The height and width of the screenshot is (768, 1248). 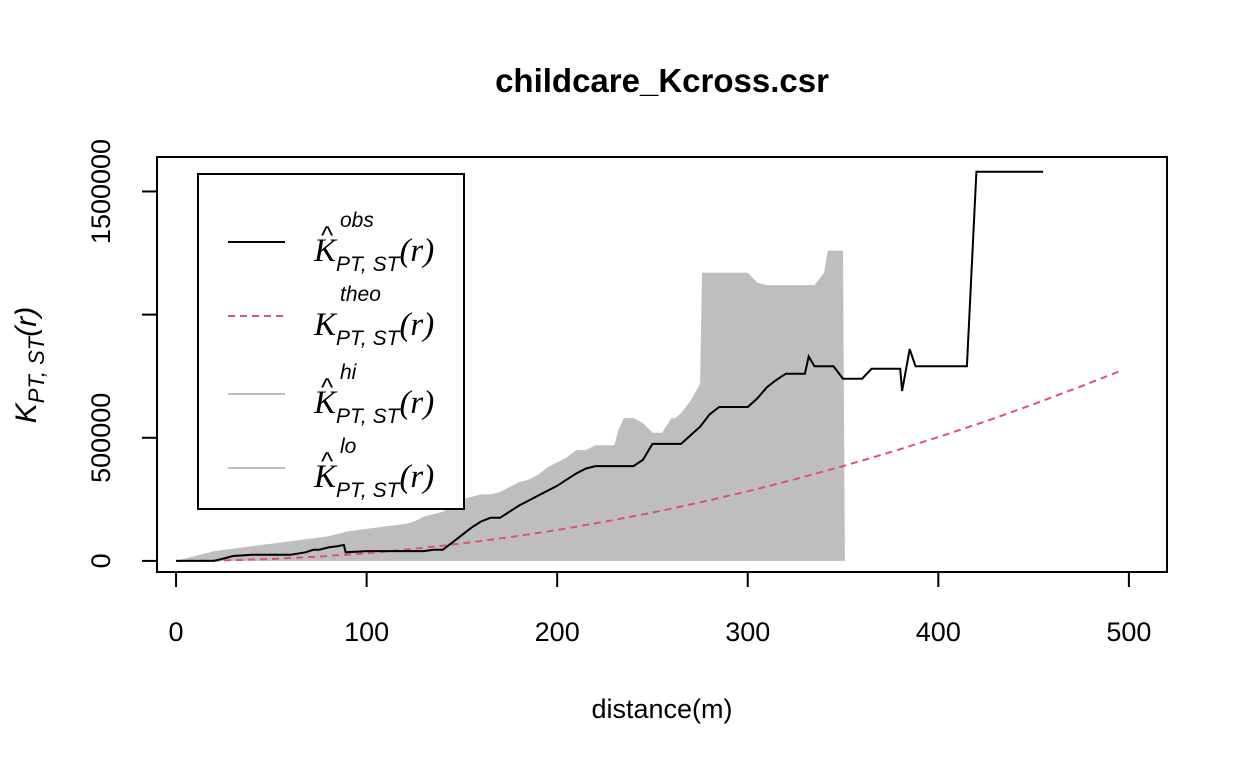 What do you see at coordinates (348, 446) in the screenshot?
I see `legend-sup: lo` at bounding box center [348, 446].